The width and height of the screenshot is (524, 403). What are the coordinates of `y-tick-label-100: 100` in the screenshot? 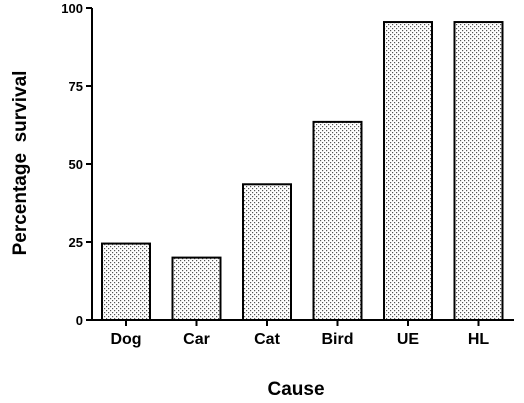 It's located at (72, 8).